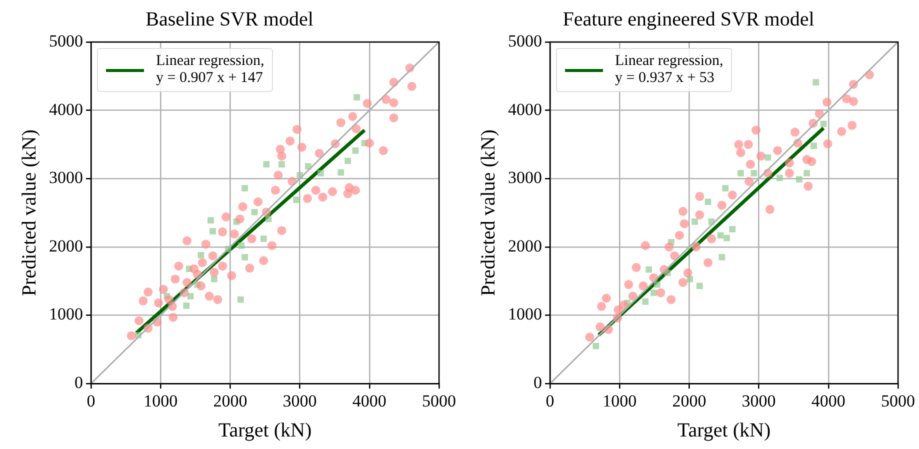 The image size is (919, 449). What do you see at coordinates (230, 400) in the screenshot?
I see `x-tick-label: 2000` at bounding box center [230, 400].